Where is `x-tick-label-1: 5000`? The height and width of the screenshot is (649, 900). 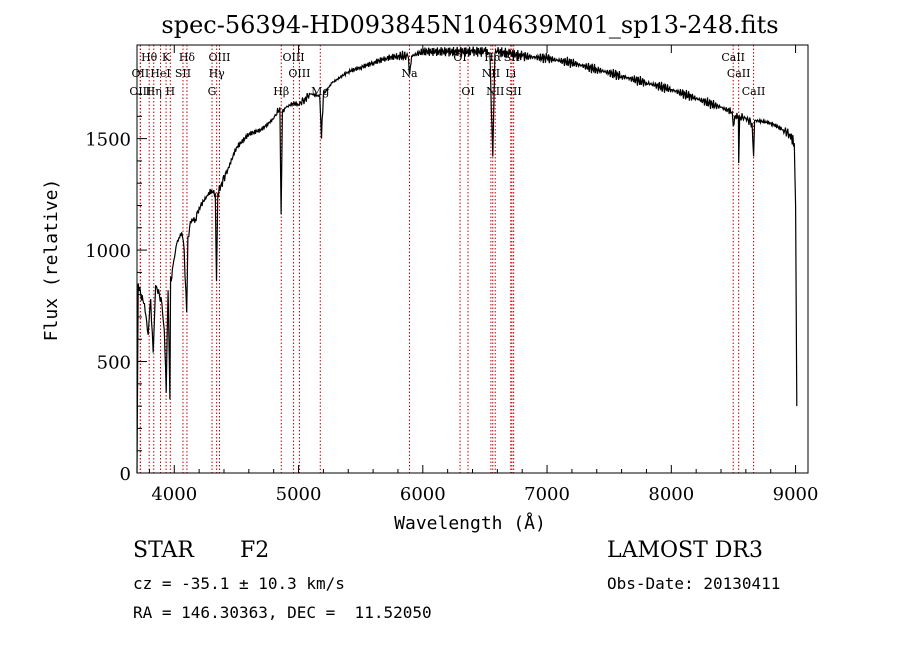
x-tick-label-1: 5000 is located at coordinates (299, 494).